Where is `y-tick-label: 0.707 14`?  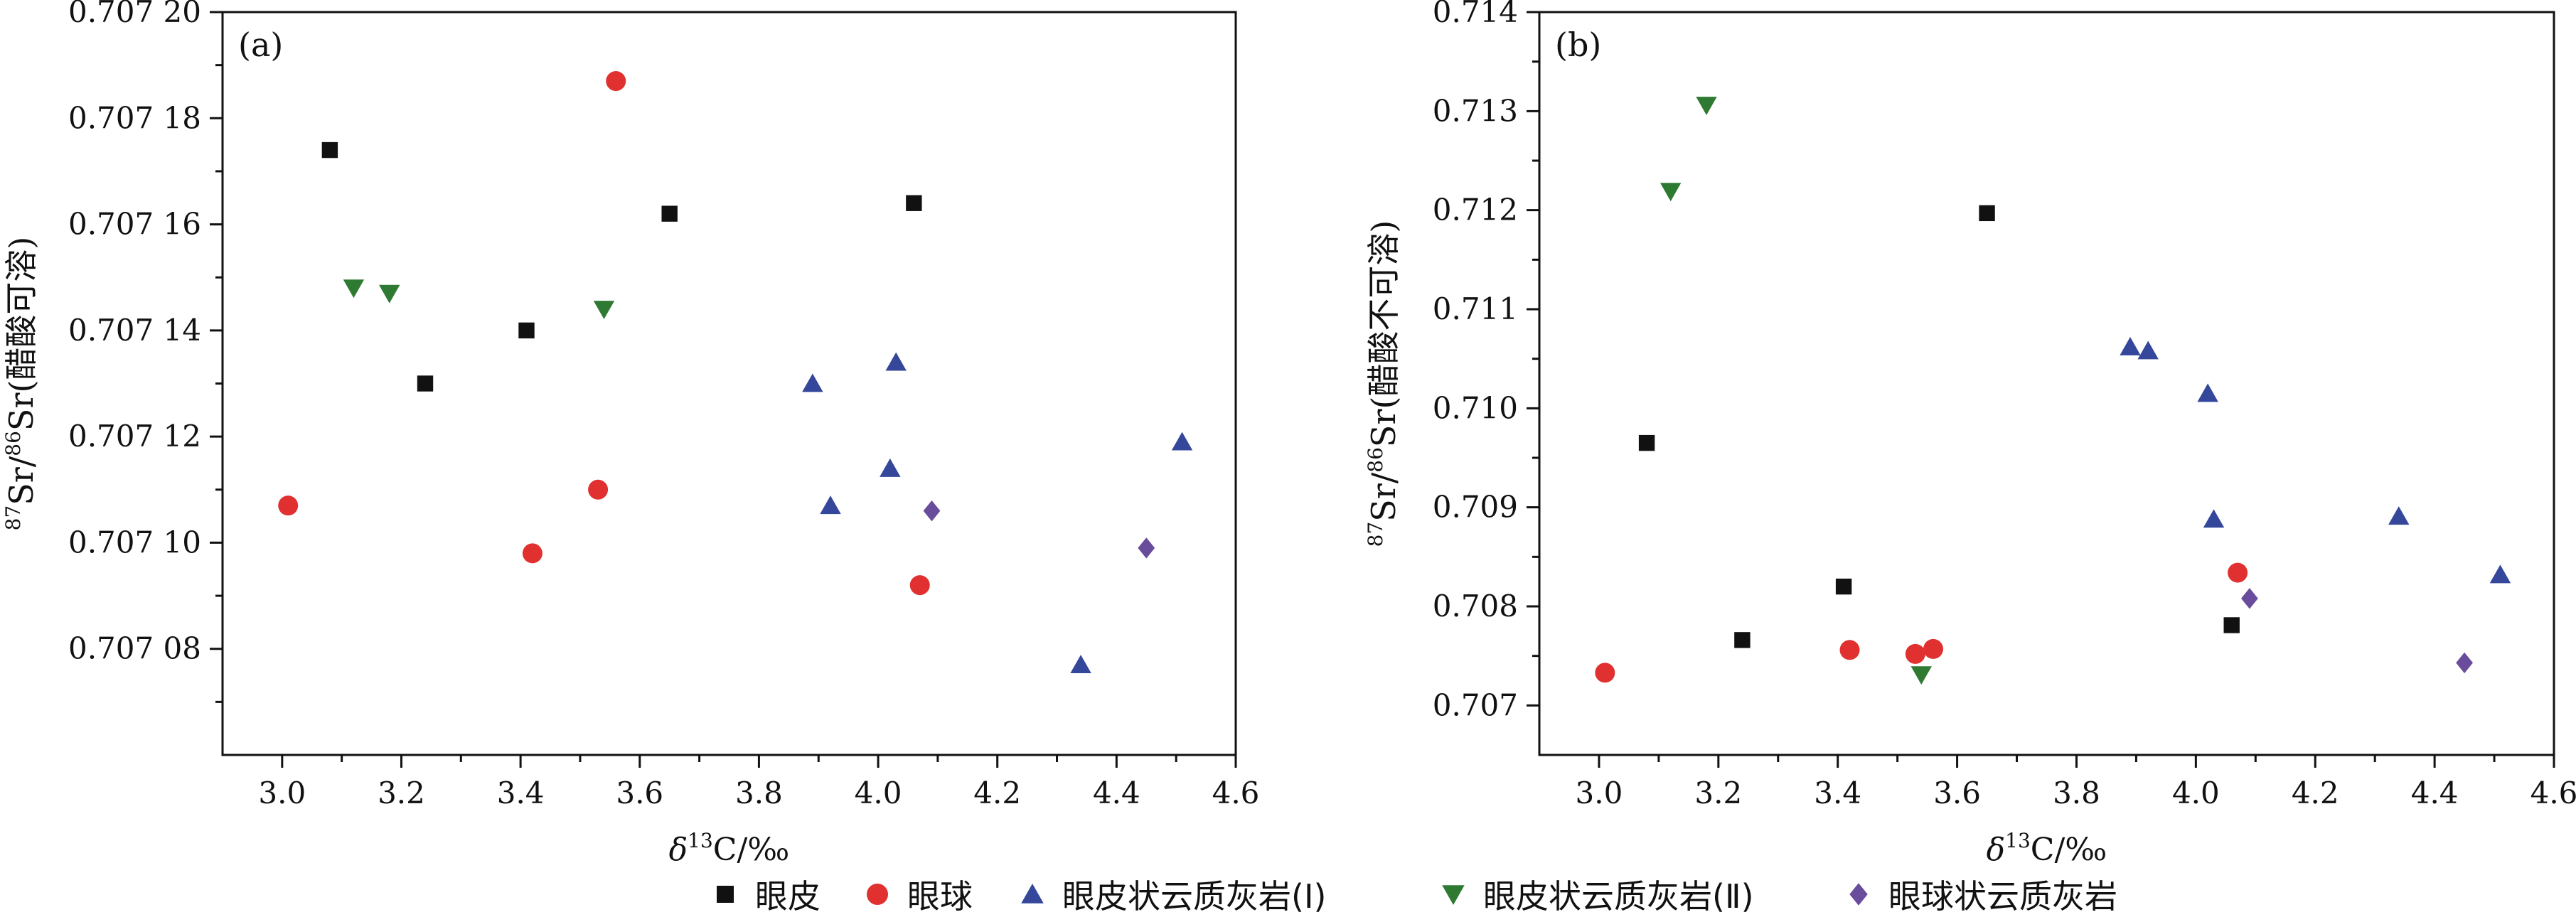 y-tick-label: 0.707 14 is located at coordinates (134, 330).